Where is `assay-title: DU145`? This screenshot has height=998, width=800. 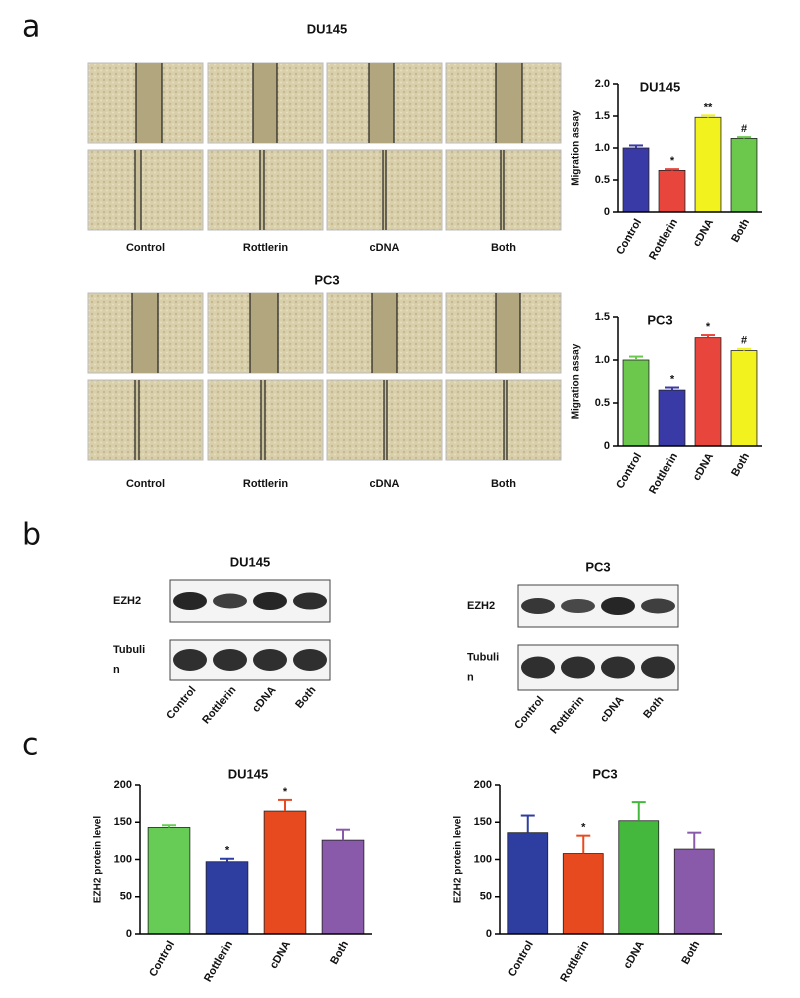 assay-title: DU145 is located at coordinates (327, 28).